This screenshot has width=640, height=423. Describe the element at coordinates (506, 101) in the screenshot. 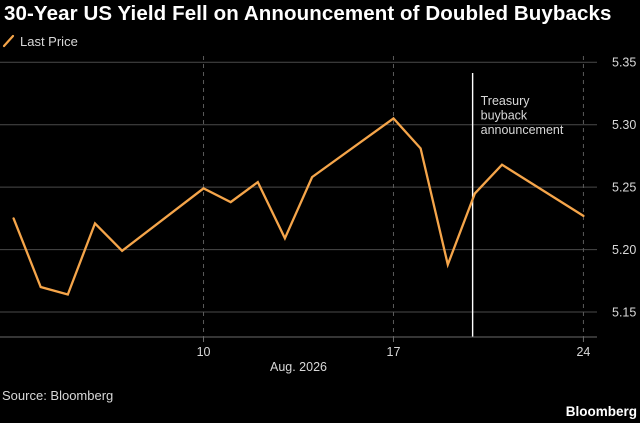

I see `annotation-text-line: Treasury` at that location.